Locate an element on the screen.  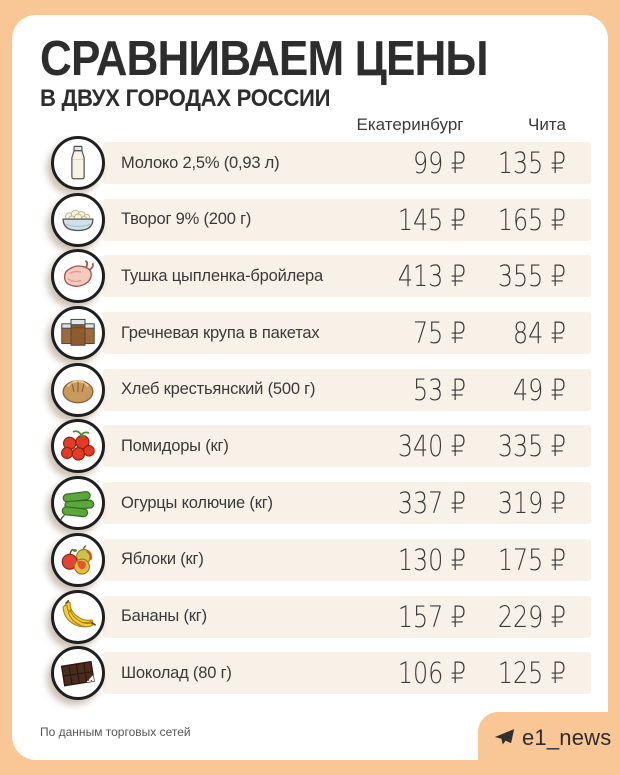
row-strip: Огурцы колючие (кг) 337 ₽ 319 ₽ is located at coordinates (347, 503).